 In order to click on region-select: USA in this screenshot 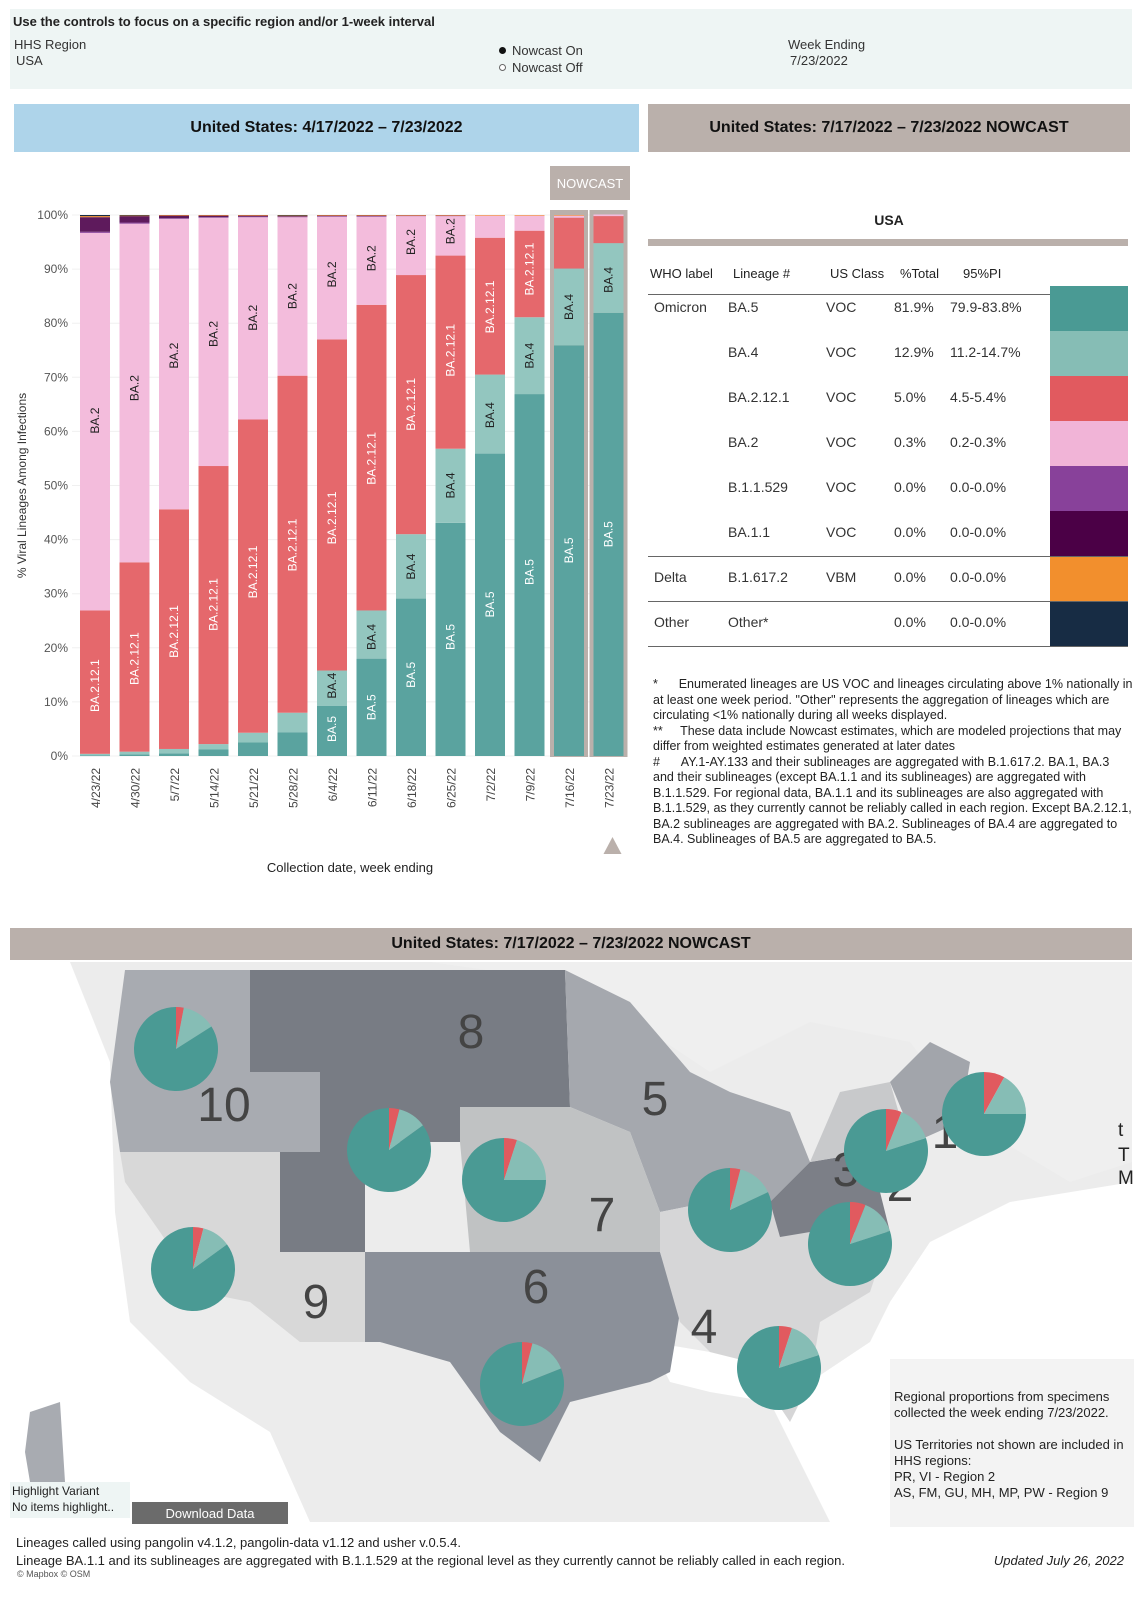, I will do `click(29, 60)`.